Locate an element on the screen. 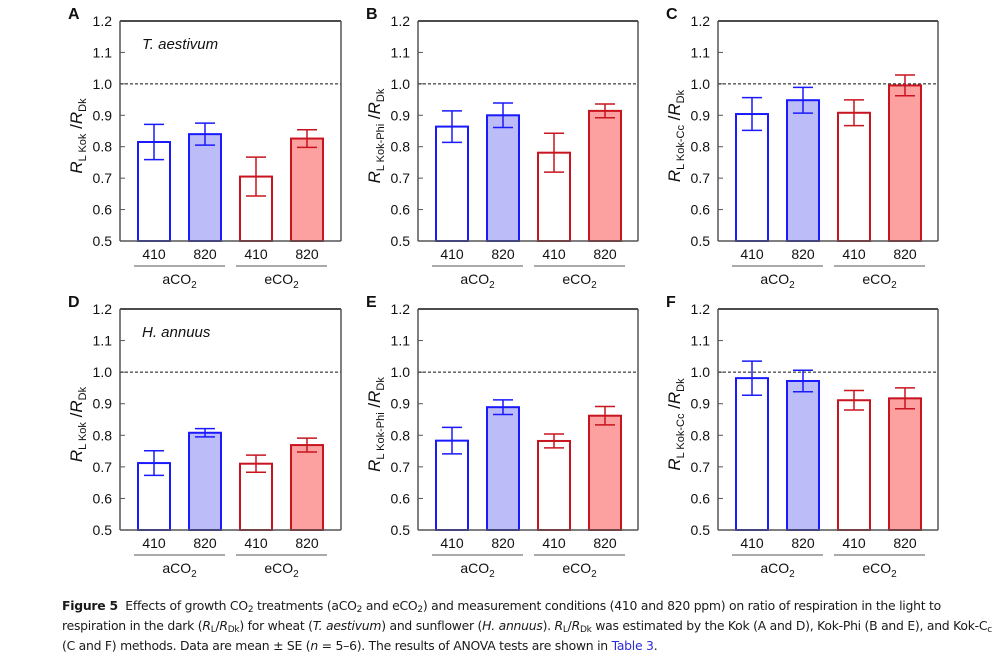 This screenshot has height=668, width=1002. caption-text: Effects of growth CO is located at coordinates (186, 605).